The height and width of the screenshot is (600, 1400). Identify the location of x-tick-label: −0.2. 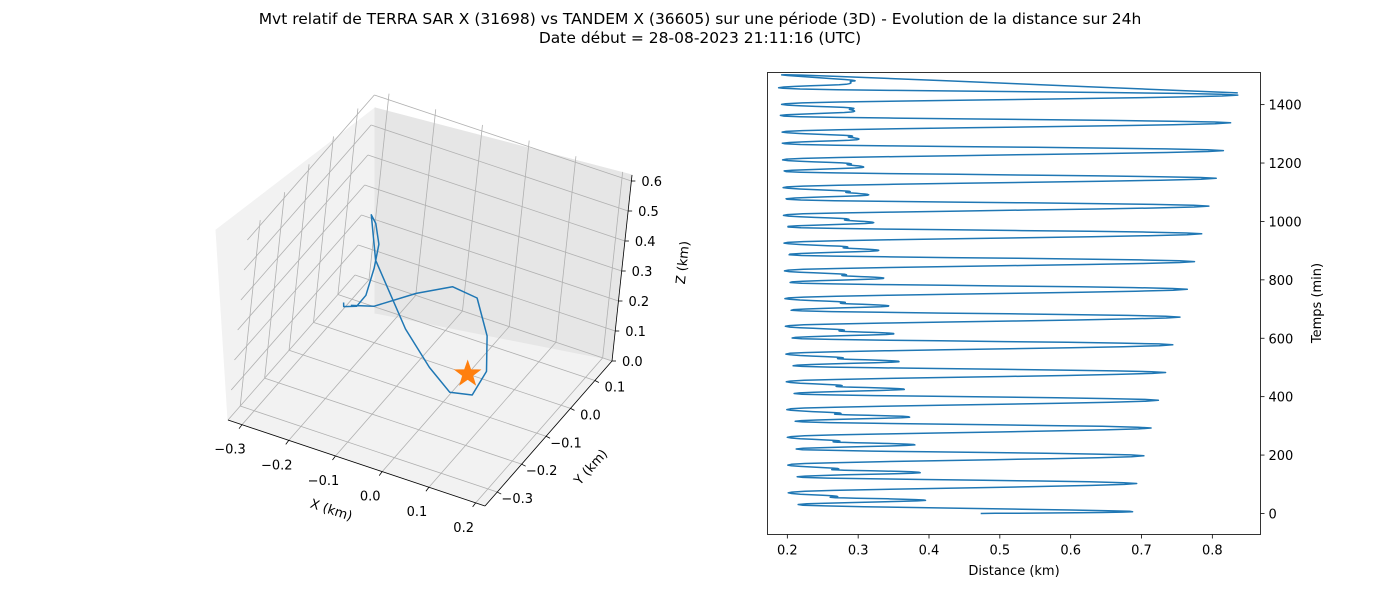
(277, 465).